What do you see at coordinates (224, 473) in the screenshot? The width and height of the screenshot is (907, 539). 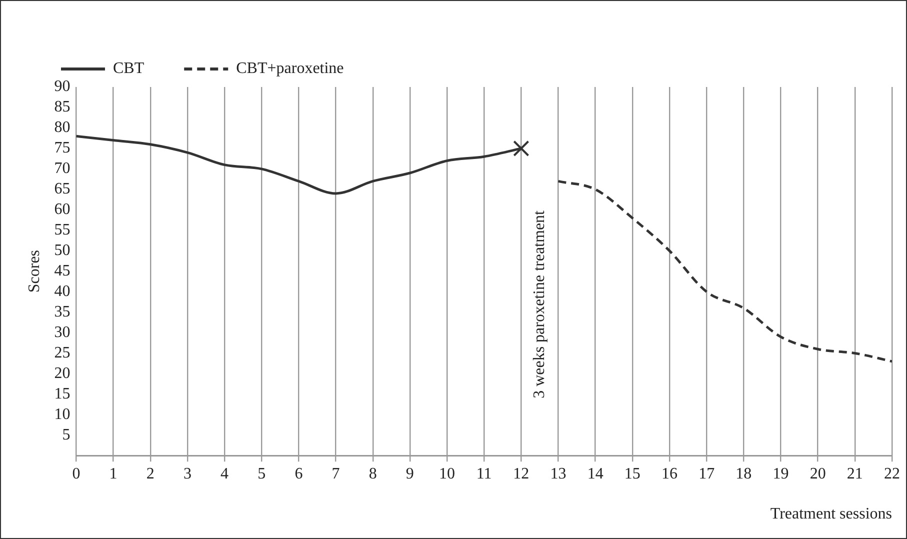 I see `x-tick-label: 4` at bounding box center [224, 473].